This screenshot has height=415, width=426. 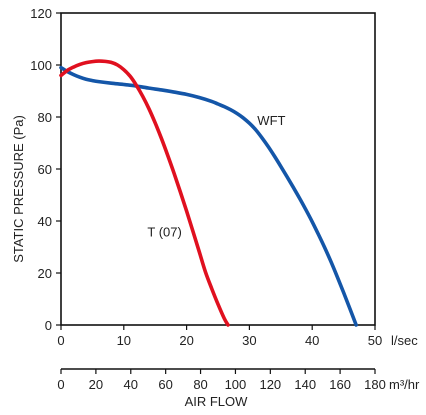 What do you see at coordinates (60, 384) in the screenshot?
I see `secondary-x-tick-label: 0` at bounding box center [60, 384].